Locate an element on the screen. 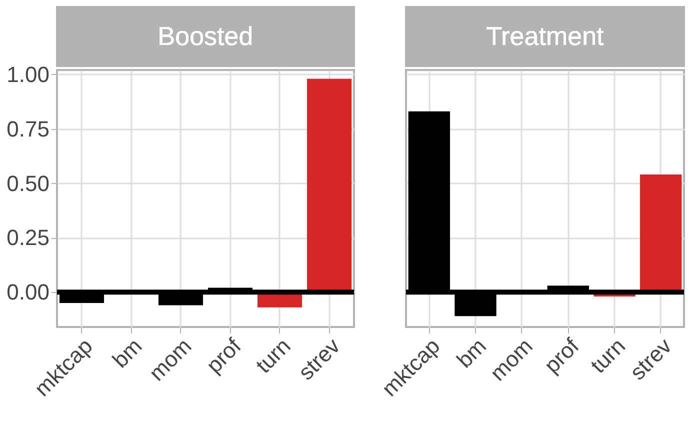 The image size is (699, 436). y-tick-label: 1.00 is located at coordinates (28, 74).